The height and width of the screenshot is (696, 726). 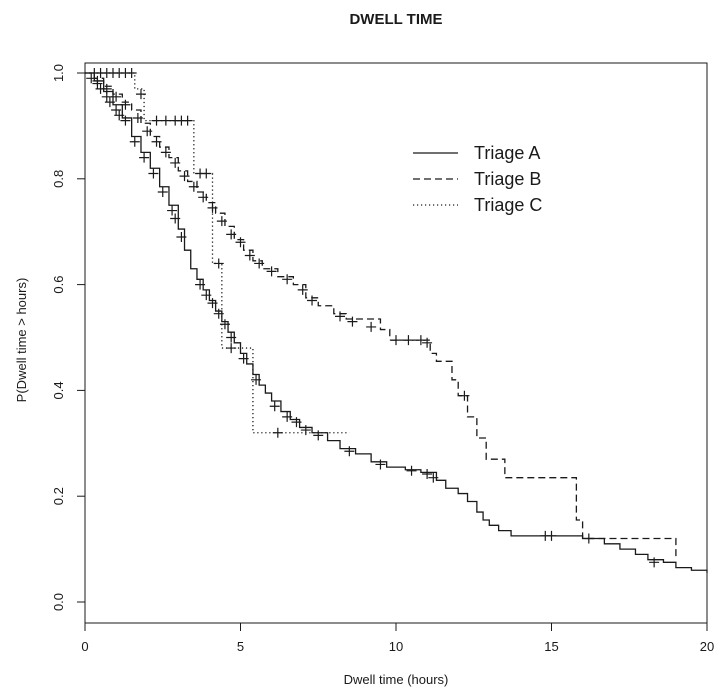 What do you see at coordinates (84, 646) in the screenshot?
I see `x-tick-label: 0` at bounding box center [84, 646].